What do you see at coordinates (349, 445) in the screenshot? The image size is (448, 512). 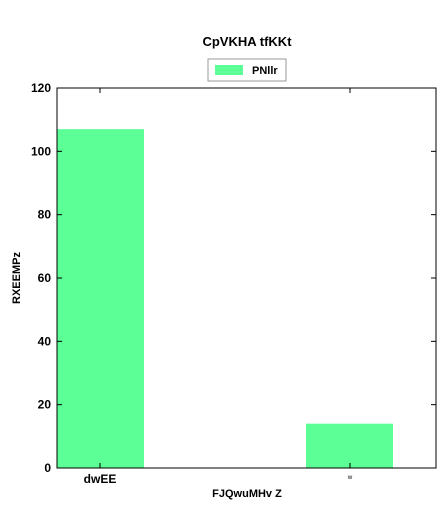 I see `bar-w` at bounding box center [349, 445].